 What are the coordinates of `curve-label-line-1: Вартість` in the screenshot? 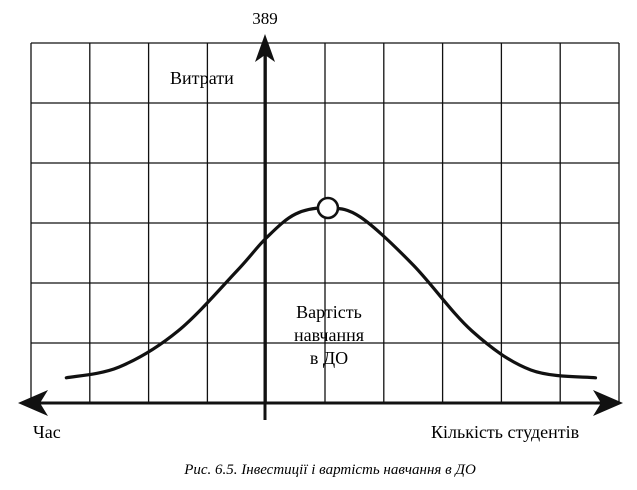 It's located at (329, 312).